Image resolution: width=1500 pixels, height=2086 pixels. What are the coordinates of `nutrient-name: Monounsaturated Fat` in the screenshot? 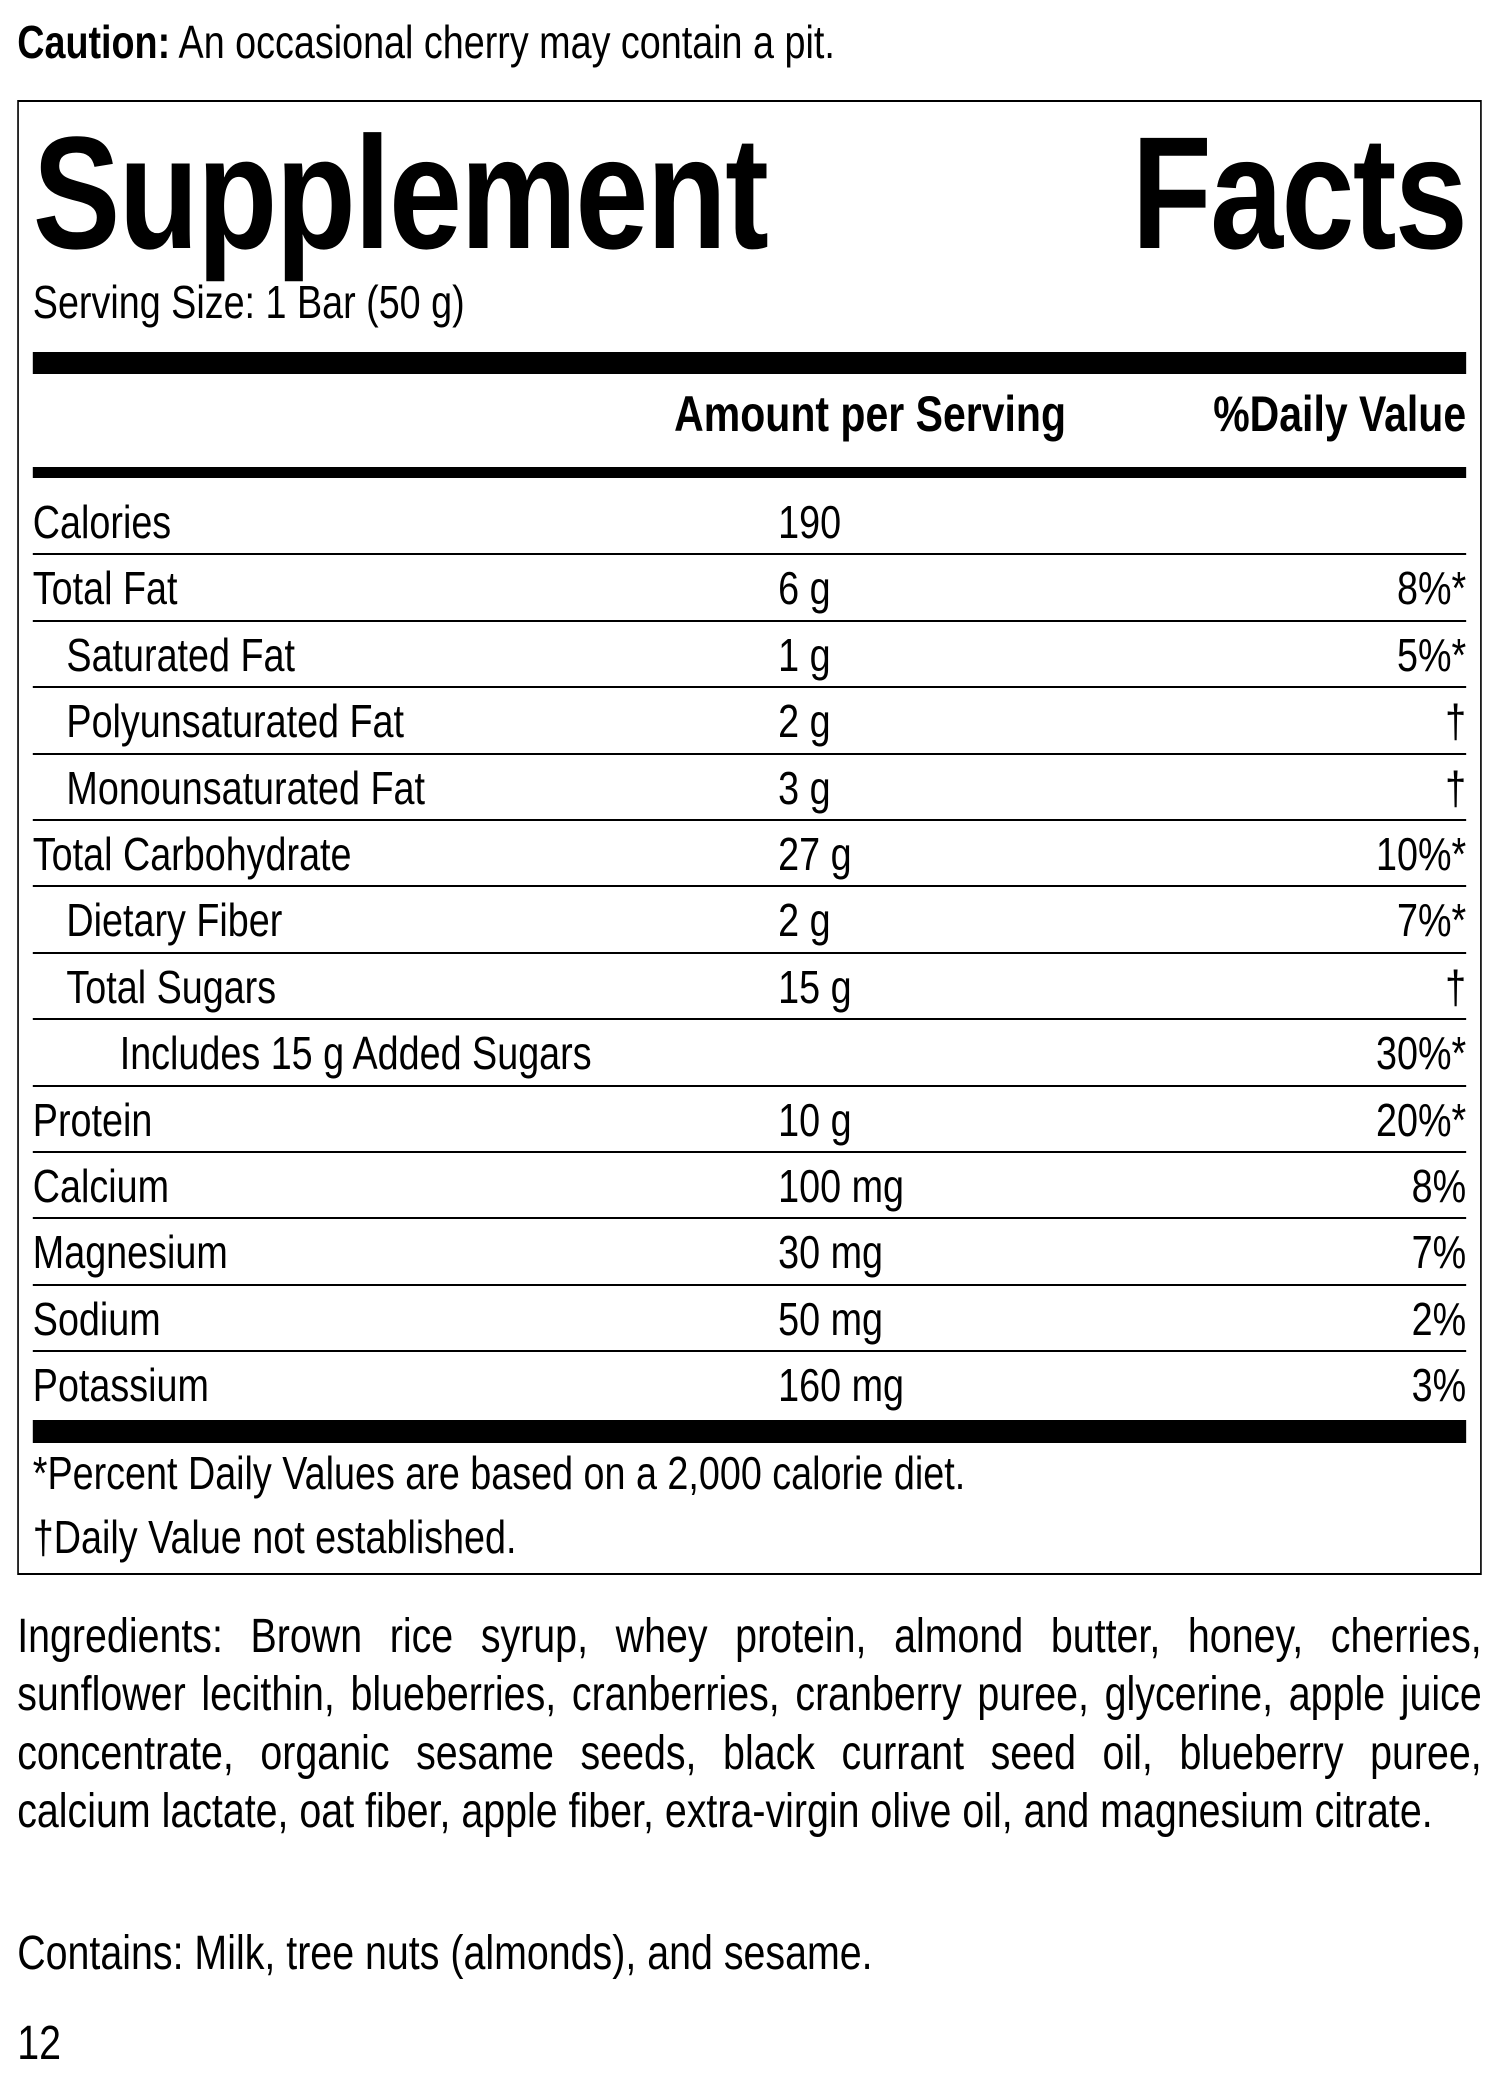 It's located at (245, 787).